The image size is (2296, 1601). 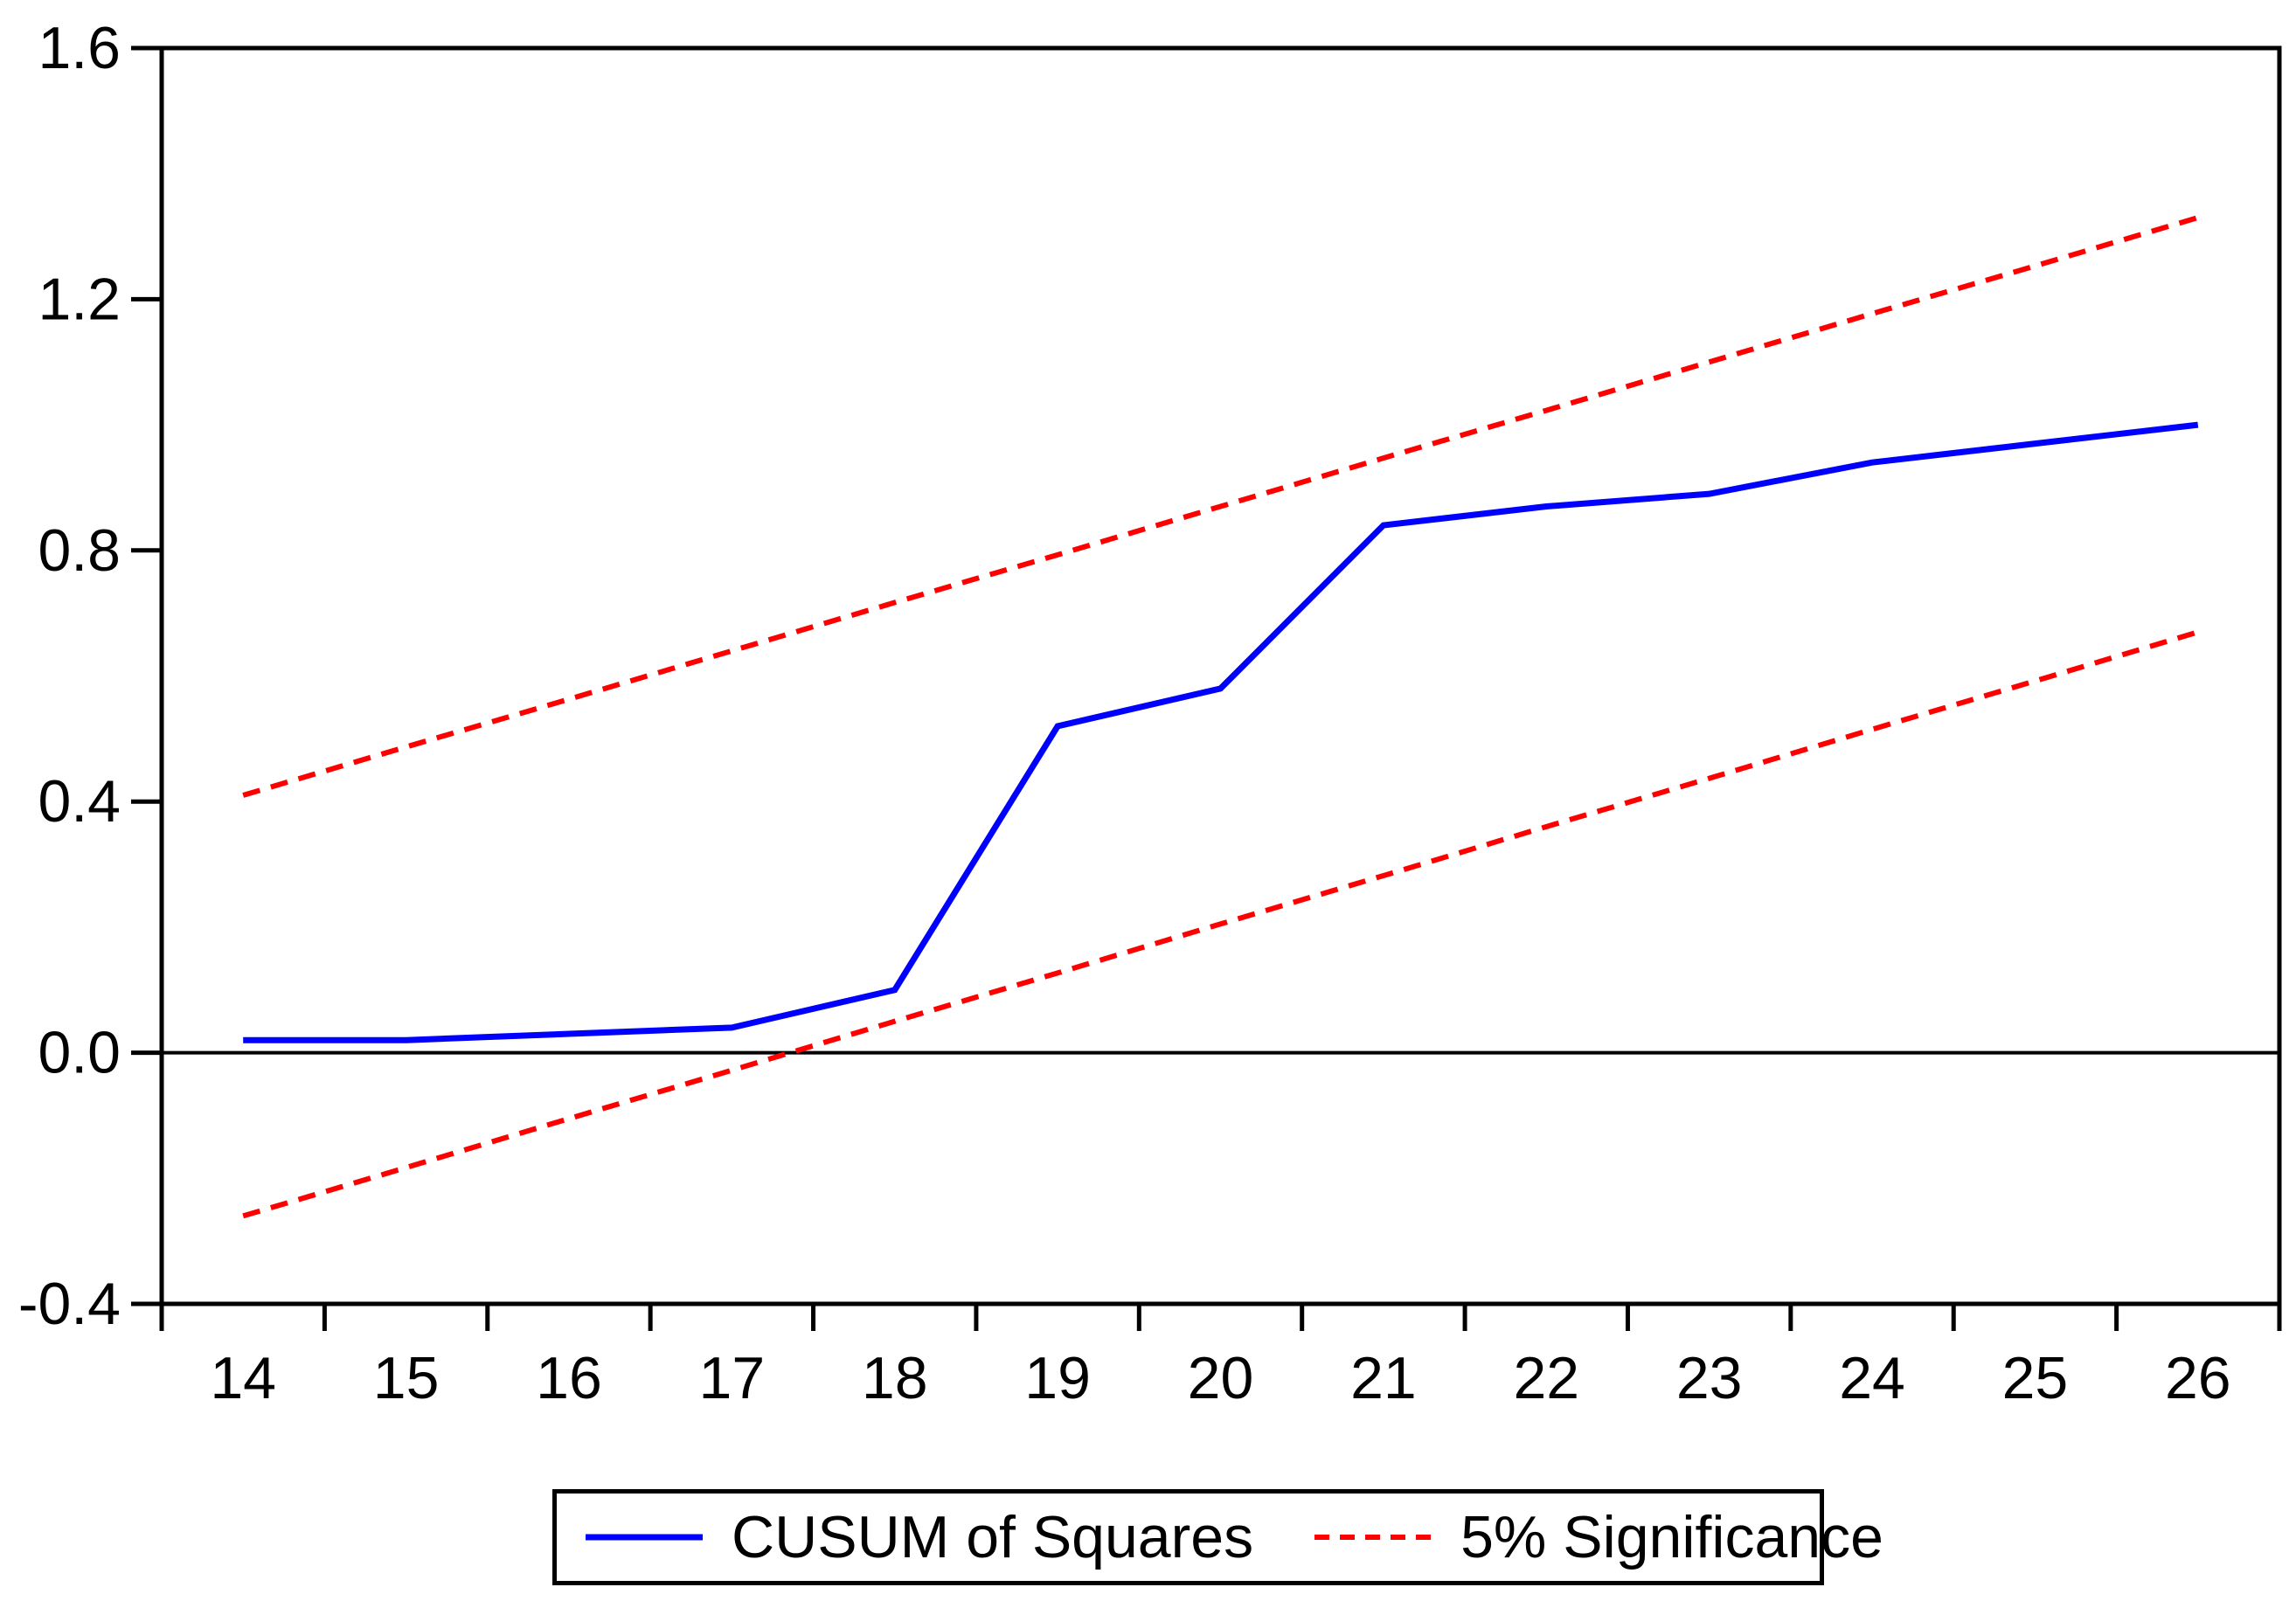 What do you see at coordinates (243, 1378) in the screenshot?
I see `x-tick-label: 14` at bounding box center [243, 1378].